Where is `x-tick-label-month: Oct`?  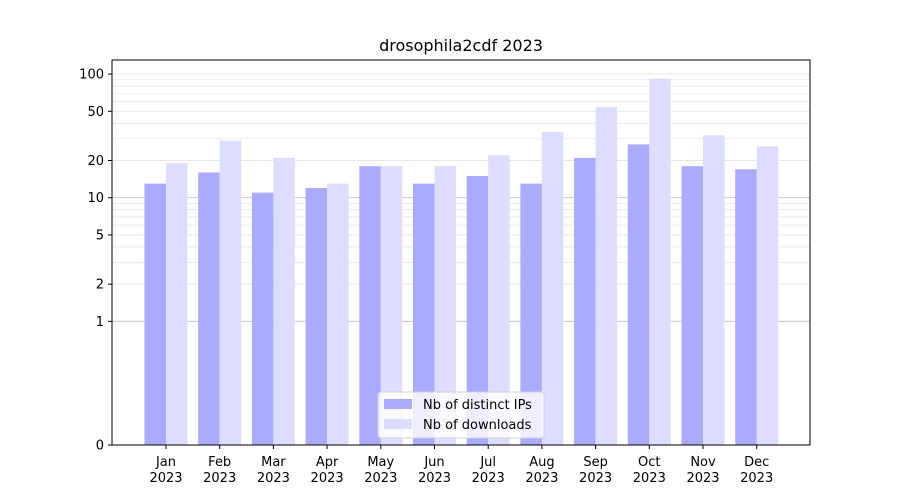 x-tick-label-month: Oct is located at coordinates (649, 462).